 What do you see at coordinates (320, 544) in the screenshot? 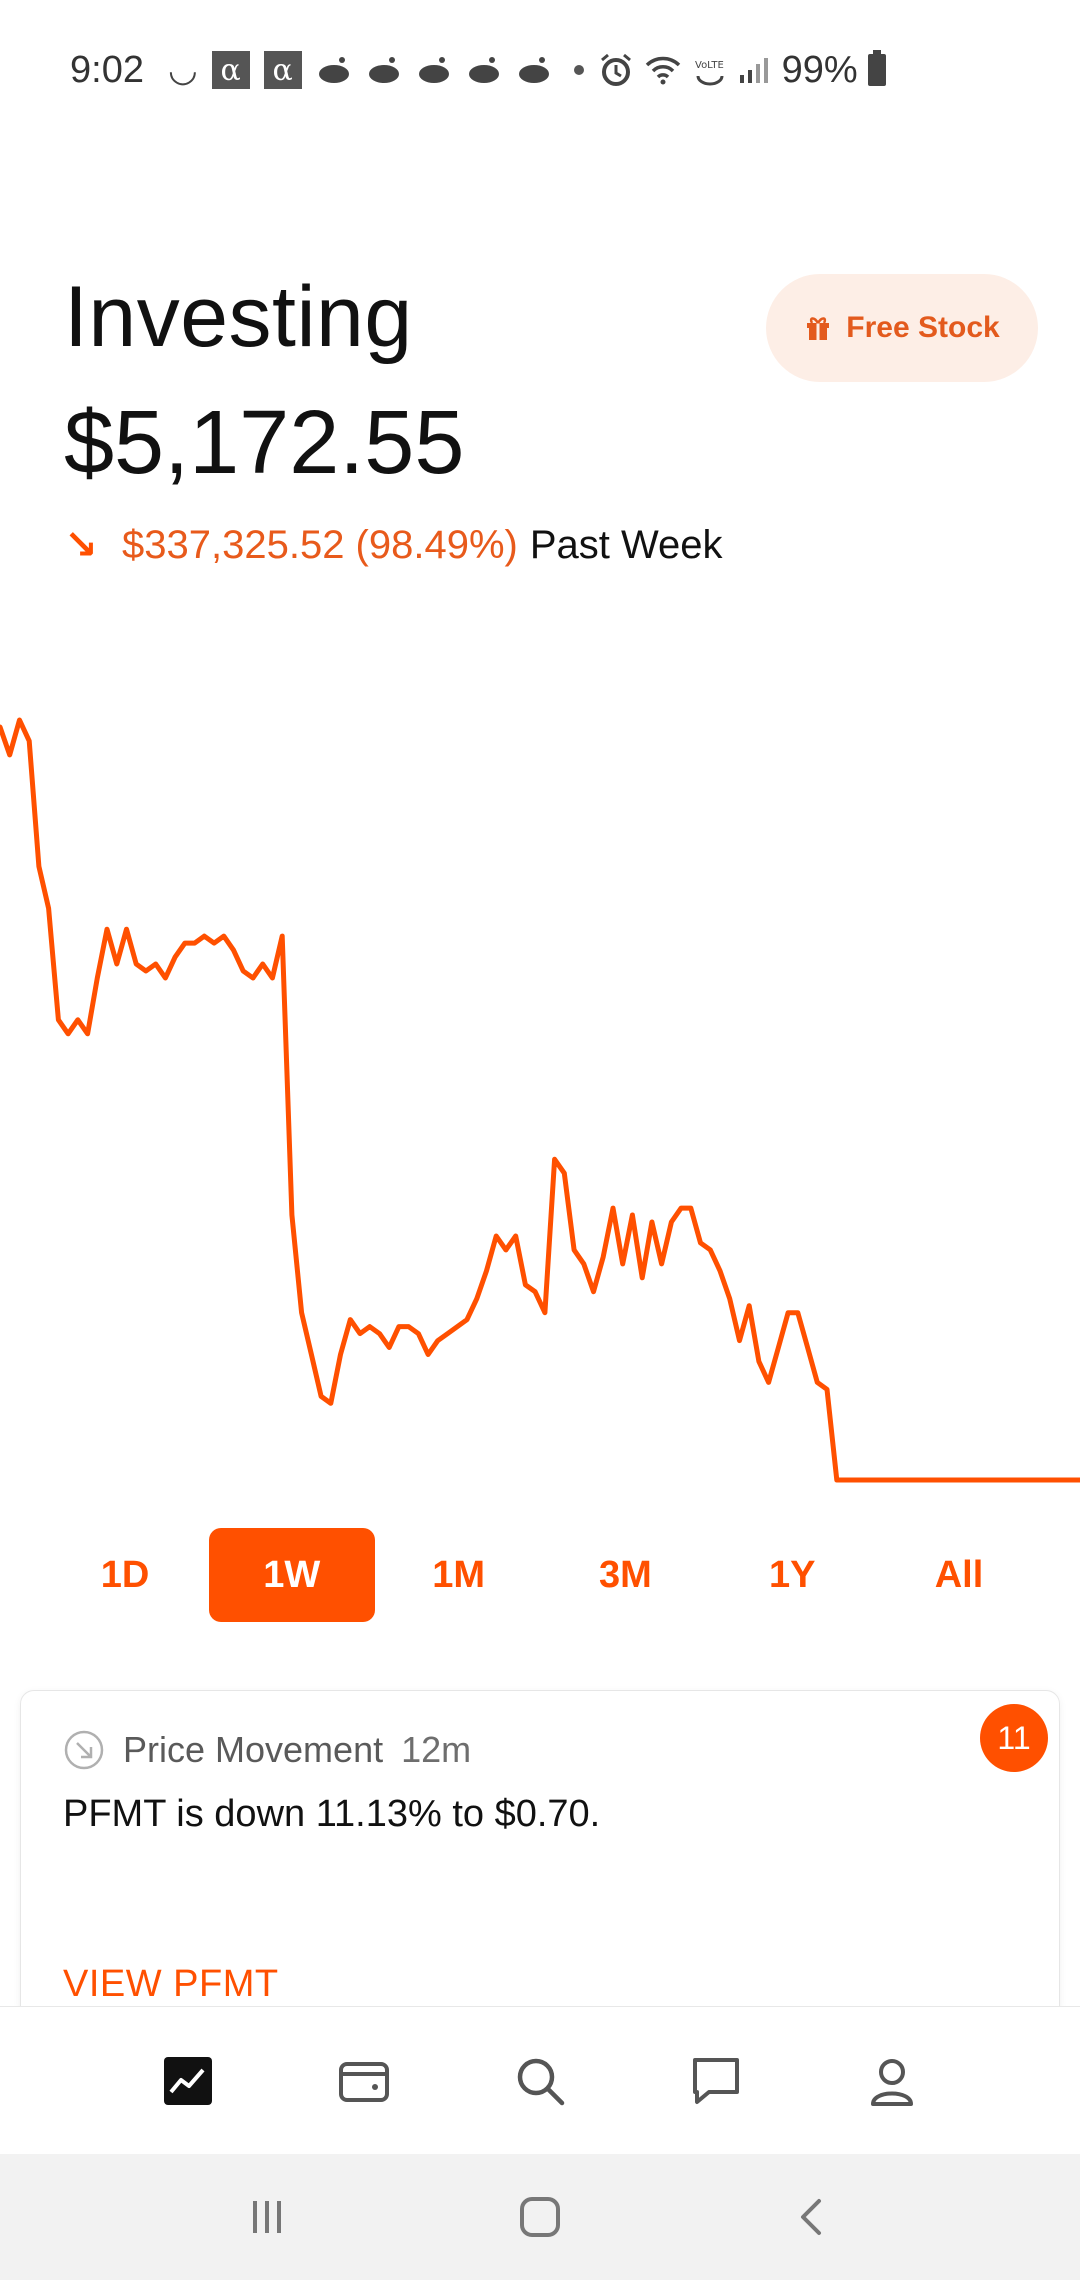
I see `change-value: $337,325.52 (98.49%)` at bounding box center [320, 544].